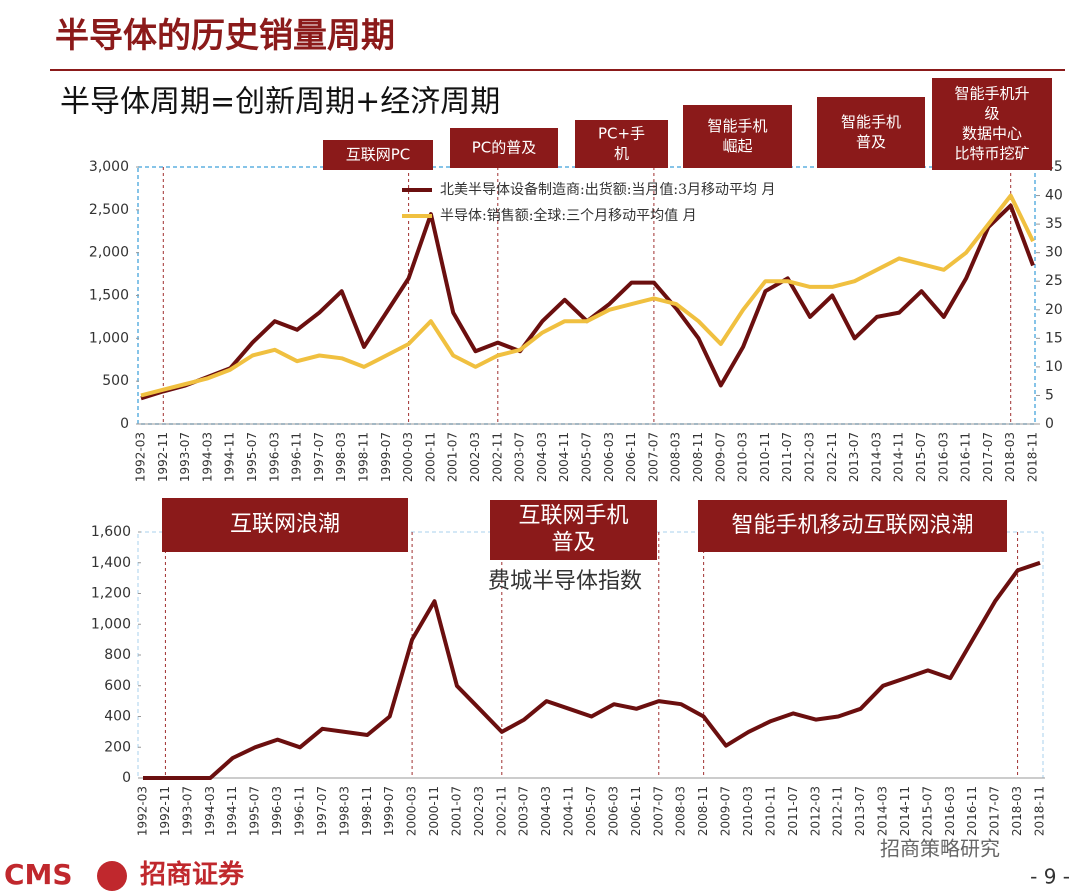 The height and width of the screenshot is (896, 1080). I want to click on annotation-text: 机, so click(621, 154).